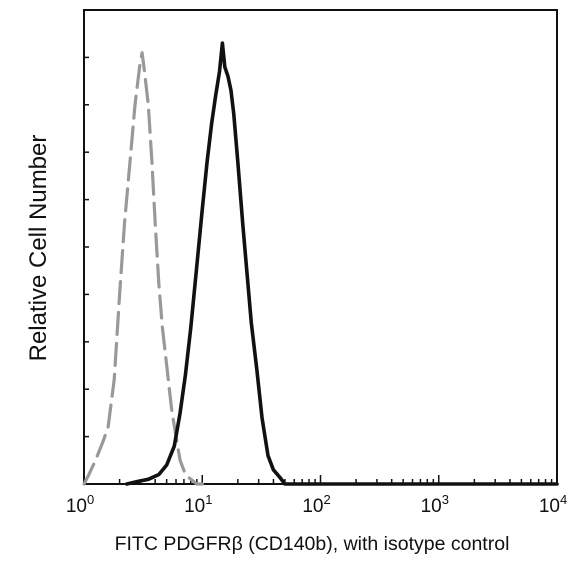 The image size is (574, 585). What do you see at coordinates (198, 504) in the screenshot?
I see `x-tick-label: 10¹` at bounding box center [198, 504].